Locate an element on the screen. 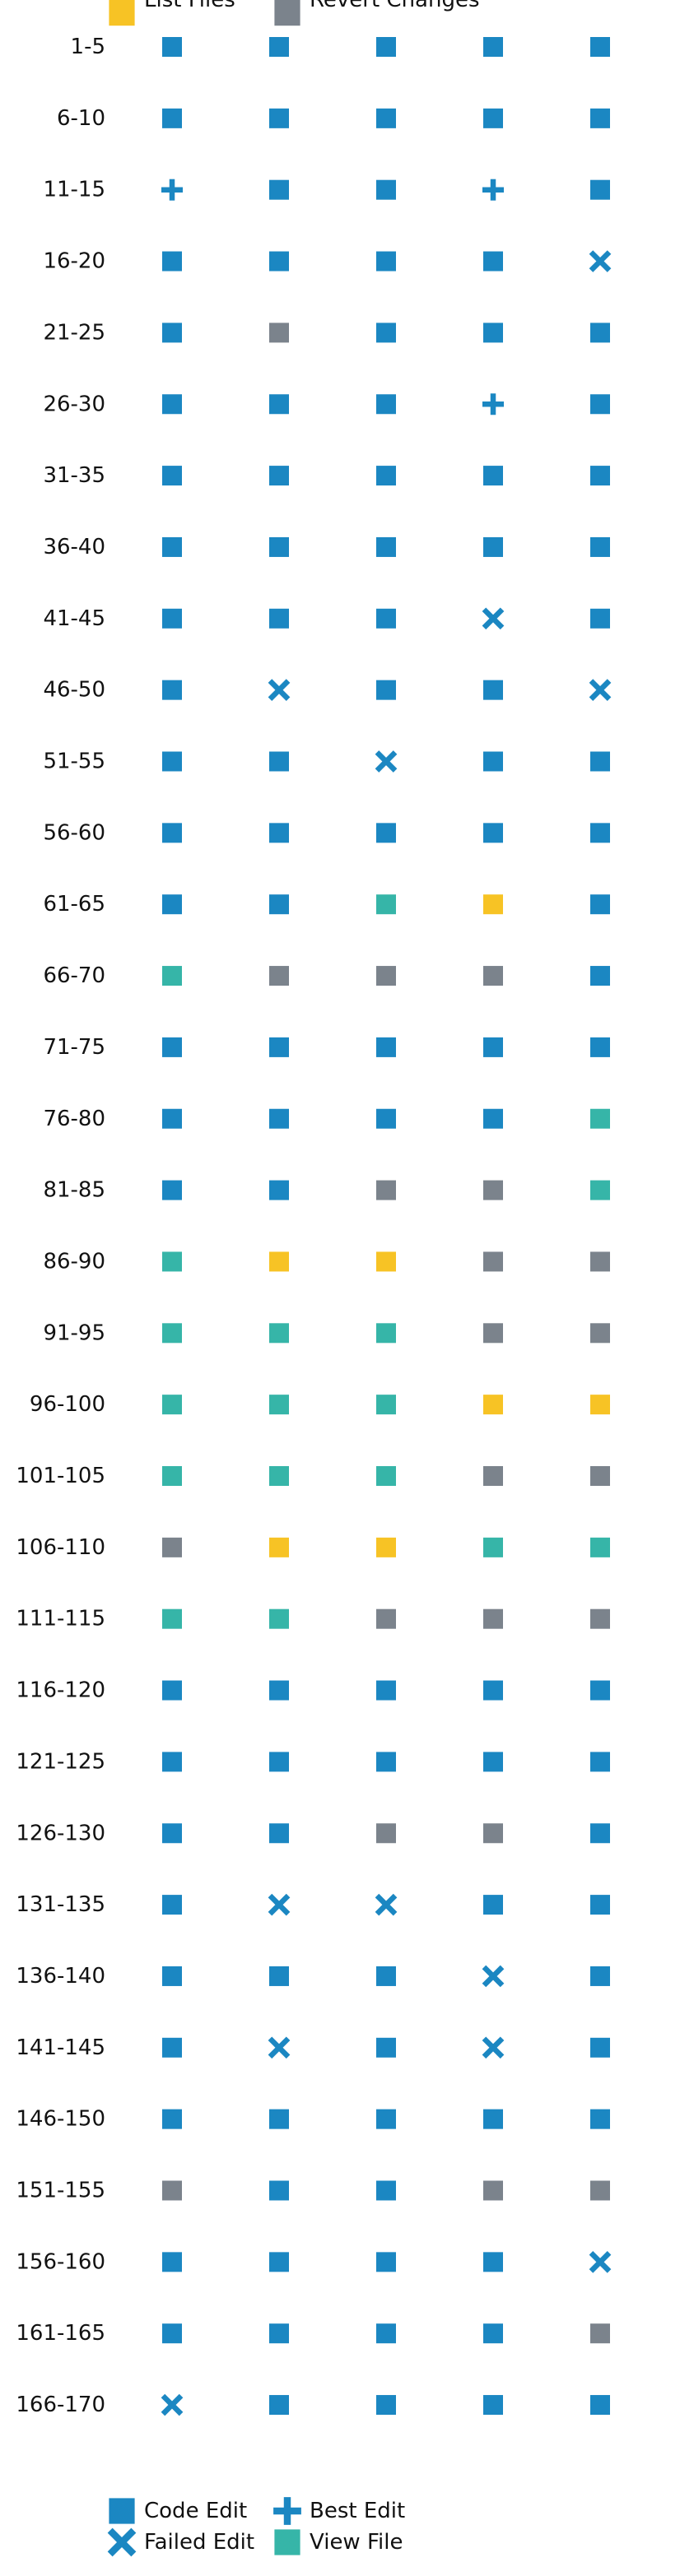 The width and height of the screenshot is (680, 2576). row-label: 101-105 is located at coordinates (60, 1476).